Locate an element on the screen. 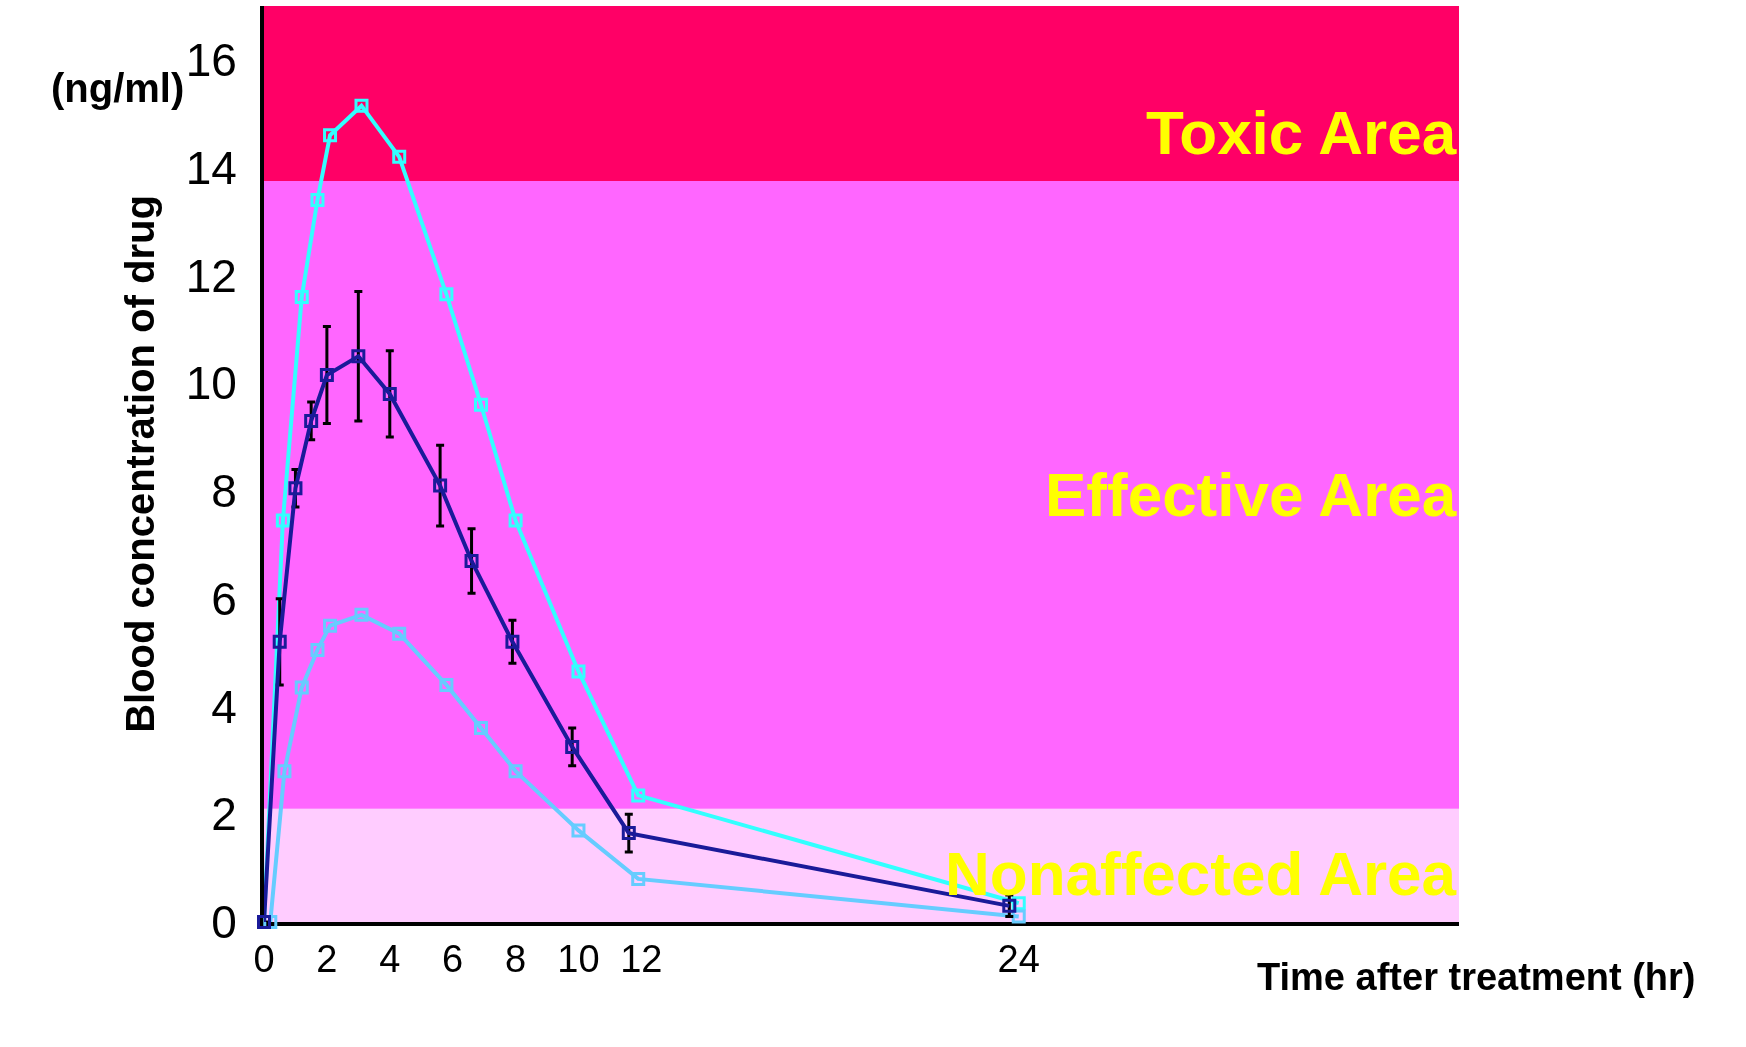  x-tick-label: 8 is located at coordinates (516, 958).